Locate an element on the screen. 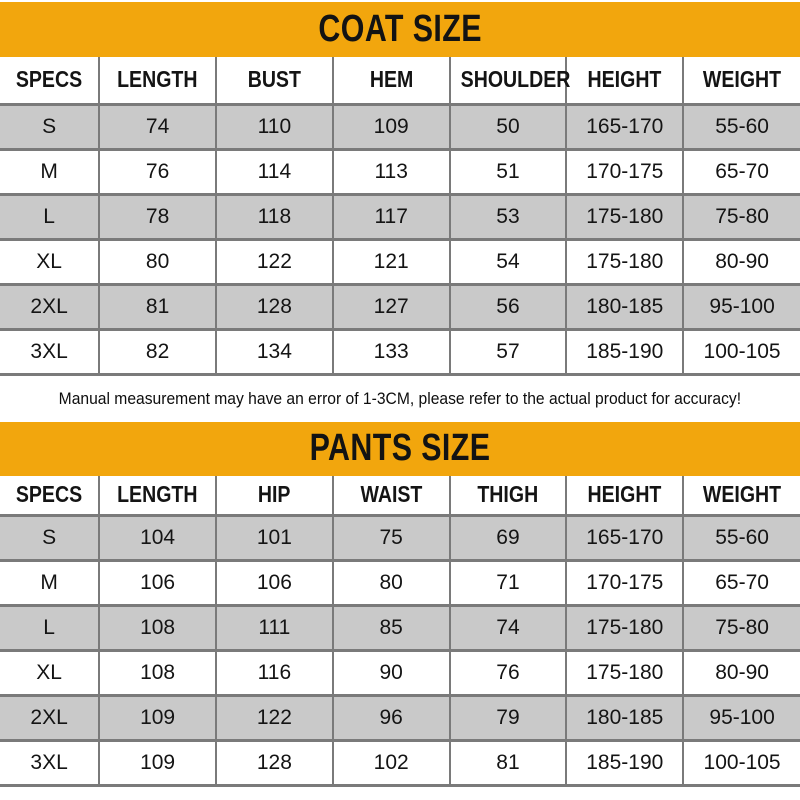 The height and width of the screenshot is (800, 800). column-header-label: SHOULDER is located at coordinates (515, 79).